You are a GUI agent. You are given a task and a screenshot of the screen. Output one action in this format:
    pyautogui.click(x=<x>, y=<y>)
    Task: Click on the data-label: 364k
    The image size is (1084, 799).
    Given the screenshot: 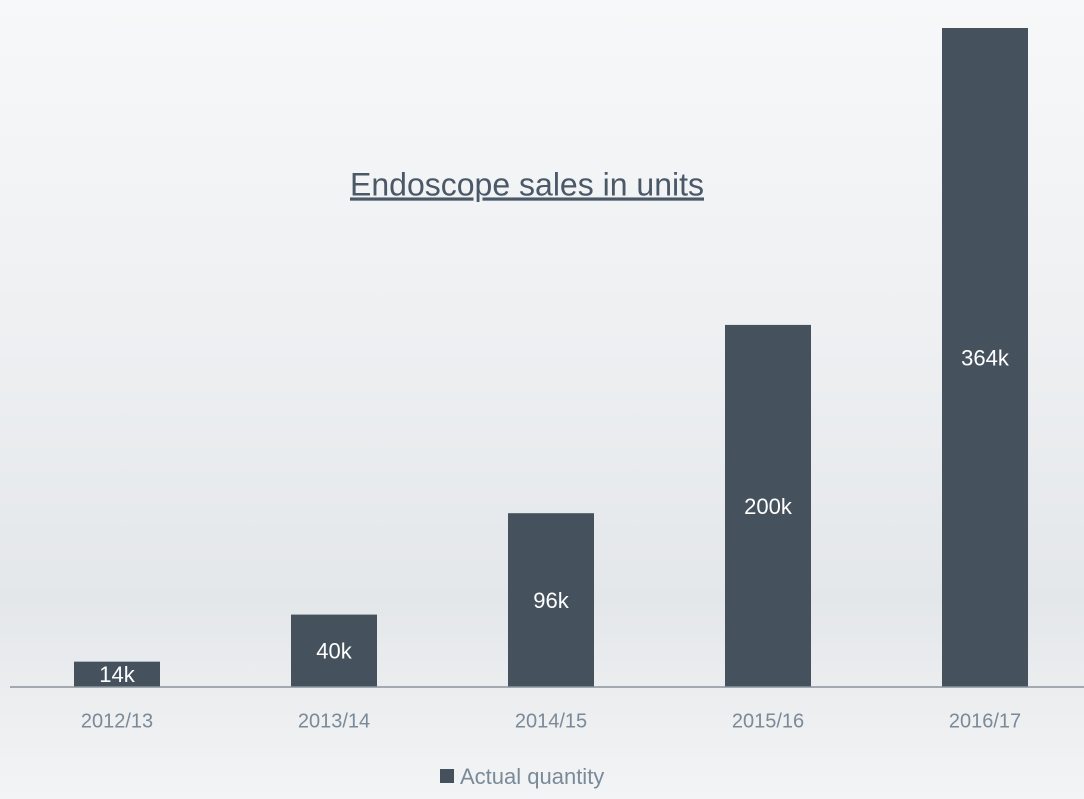 What is the action you would take?
    pyautogui.click(x=985, y=357)
    